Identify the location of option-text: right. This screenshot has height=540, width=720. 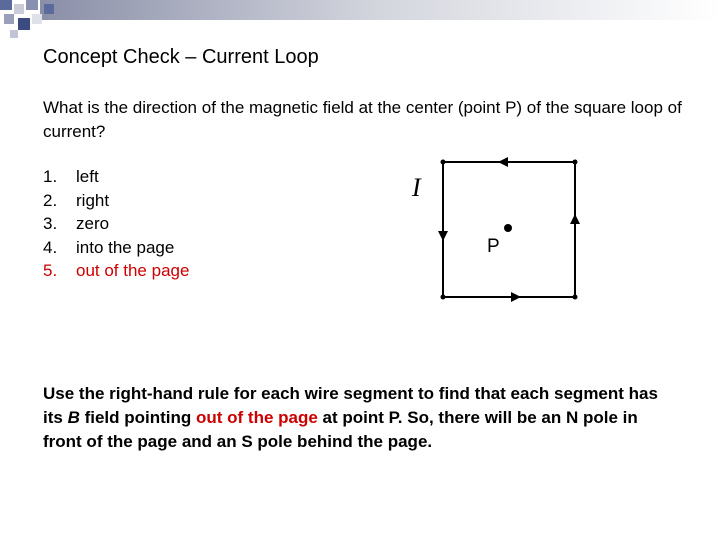
(93, 200).